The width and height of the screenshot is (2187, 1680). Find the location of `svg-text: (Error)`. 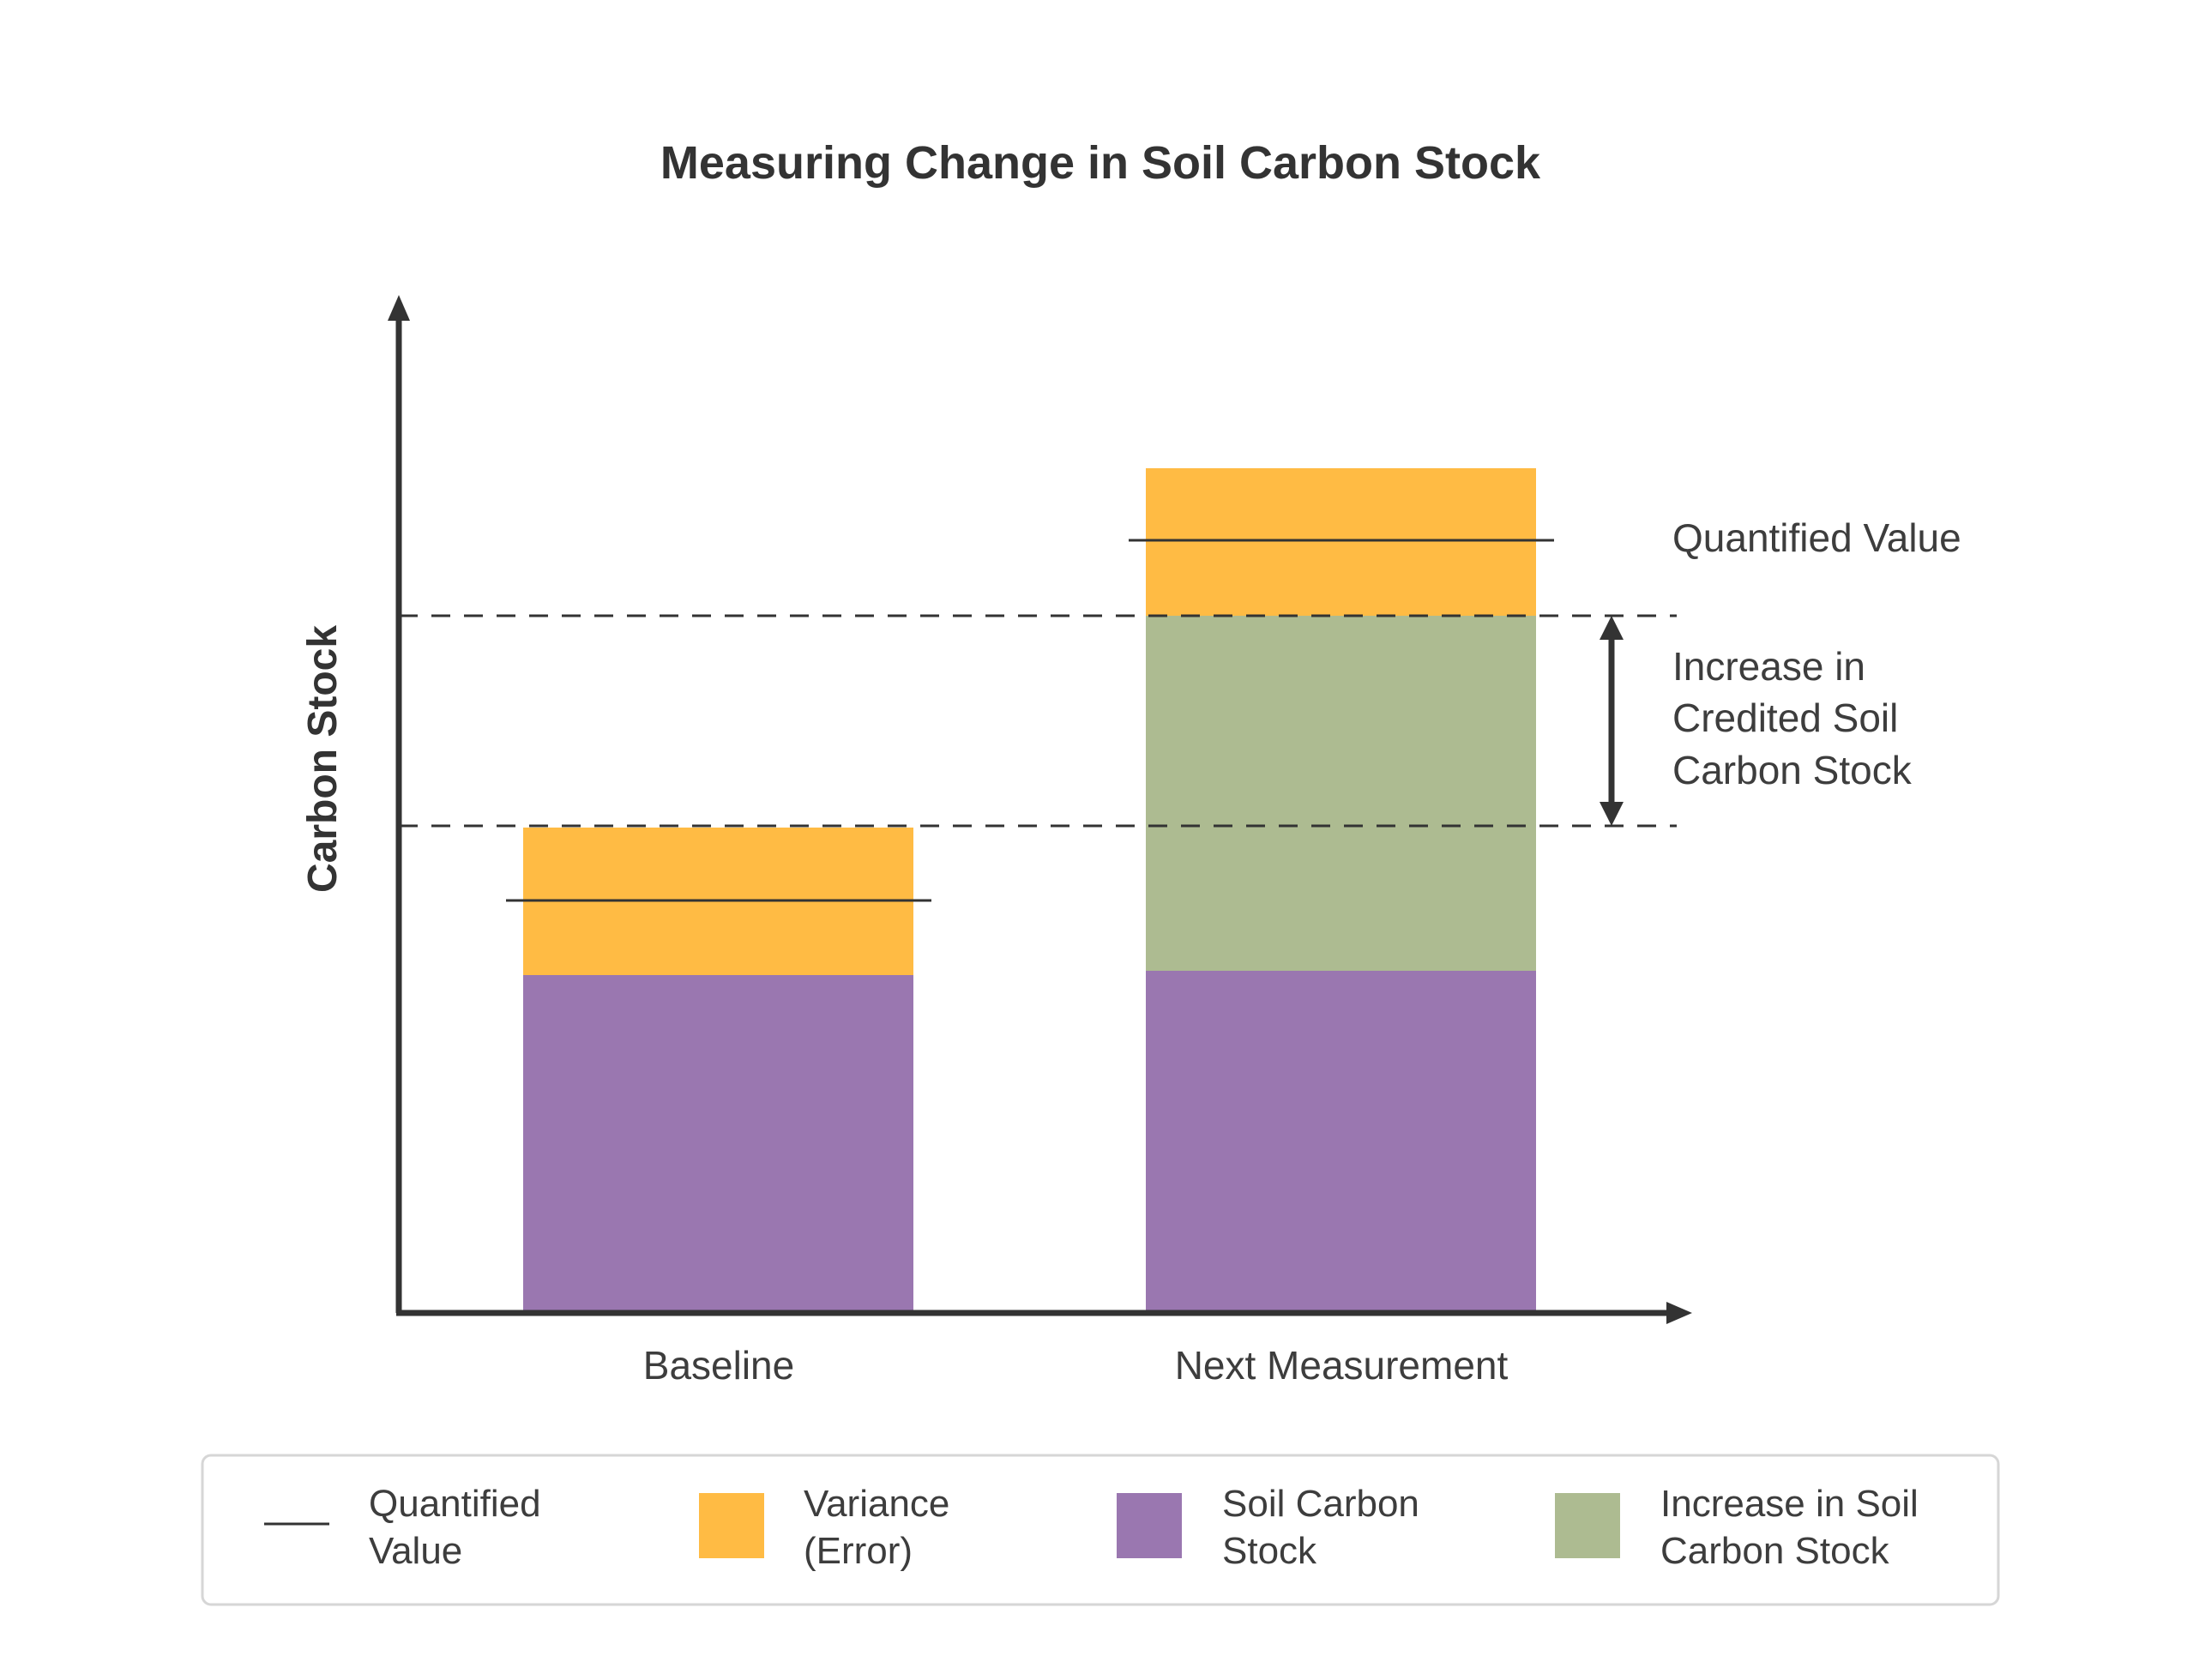

svg-text: (Error) is located at coordinates (859, 1551).